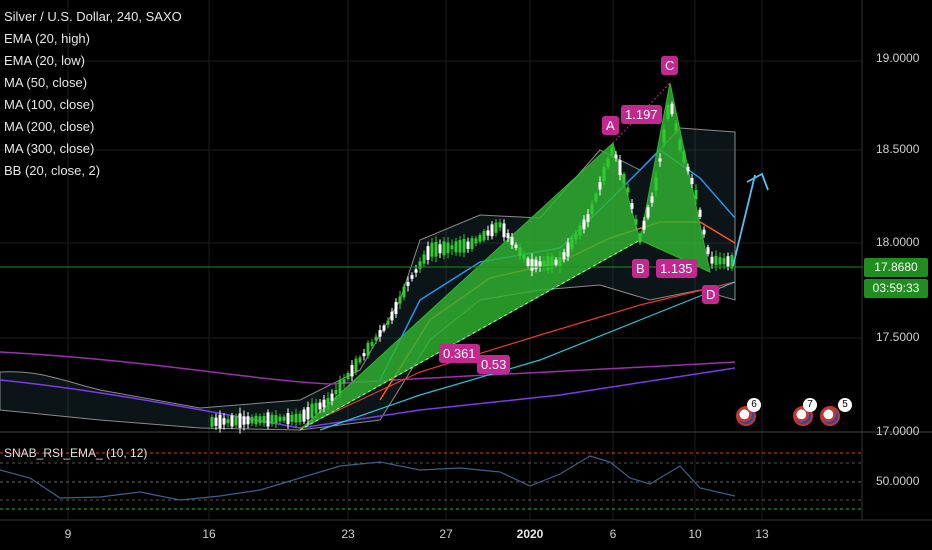  I want to click on price-label: 17.5000, so click(898, 337).